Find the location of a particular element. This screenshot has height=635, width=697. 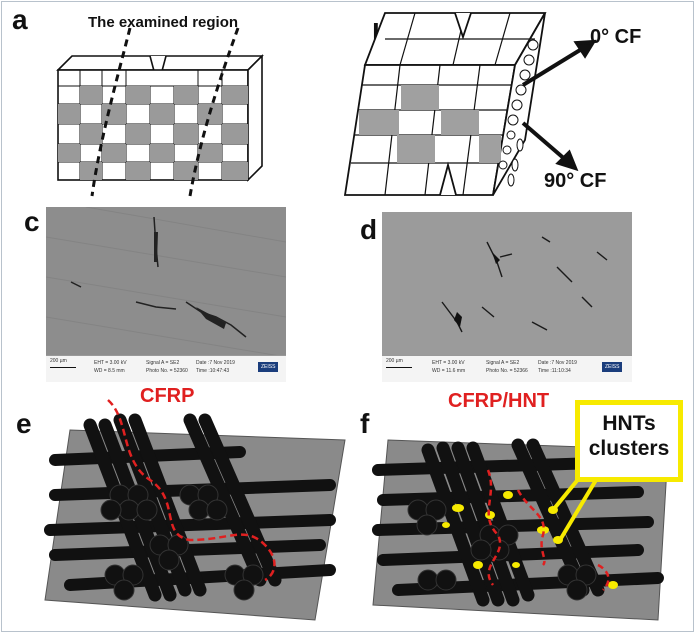

caption-cfrp: CFRP is located at coordinates (167, 396).